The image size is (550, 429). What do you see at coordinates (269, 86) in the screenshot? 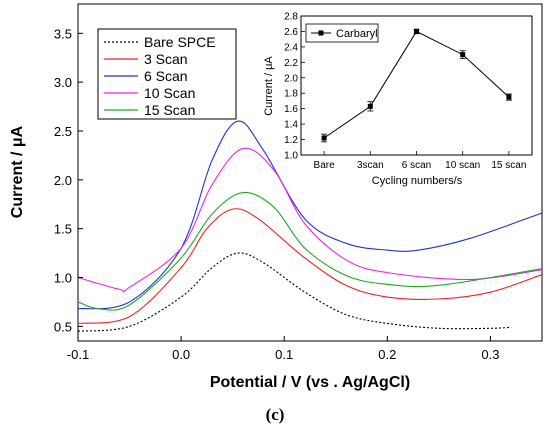
I see `inset-y-axis-title: Current / μA` at bounding box center [269, 86].